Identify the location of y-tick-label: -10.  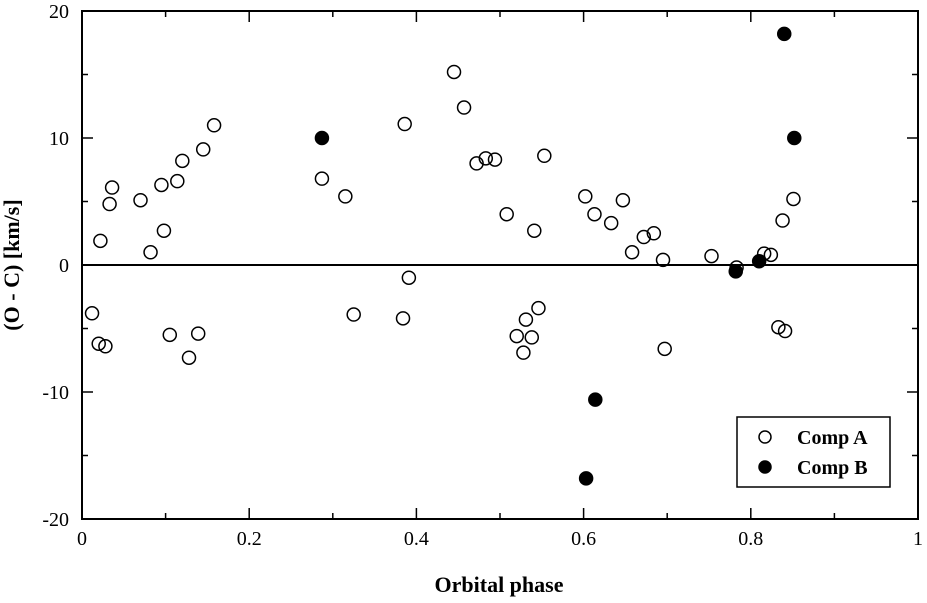
(55, 393).